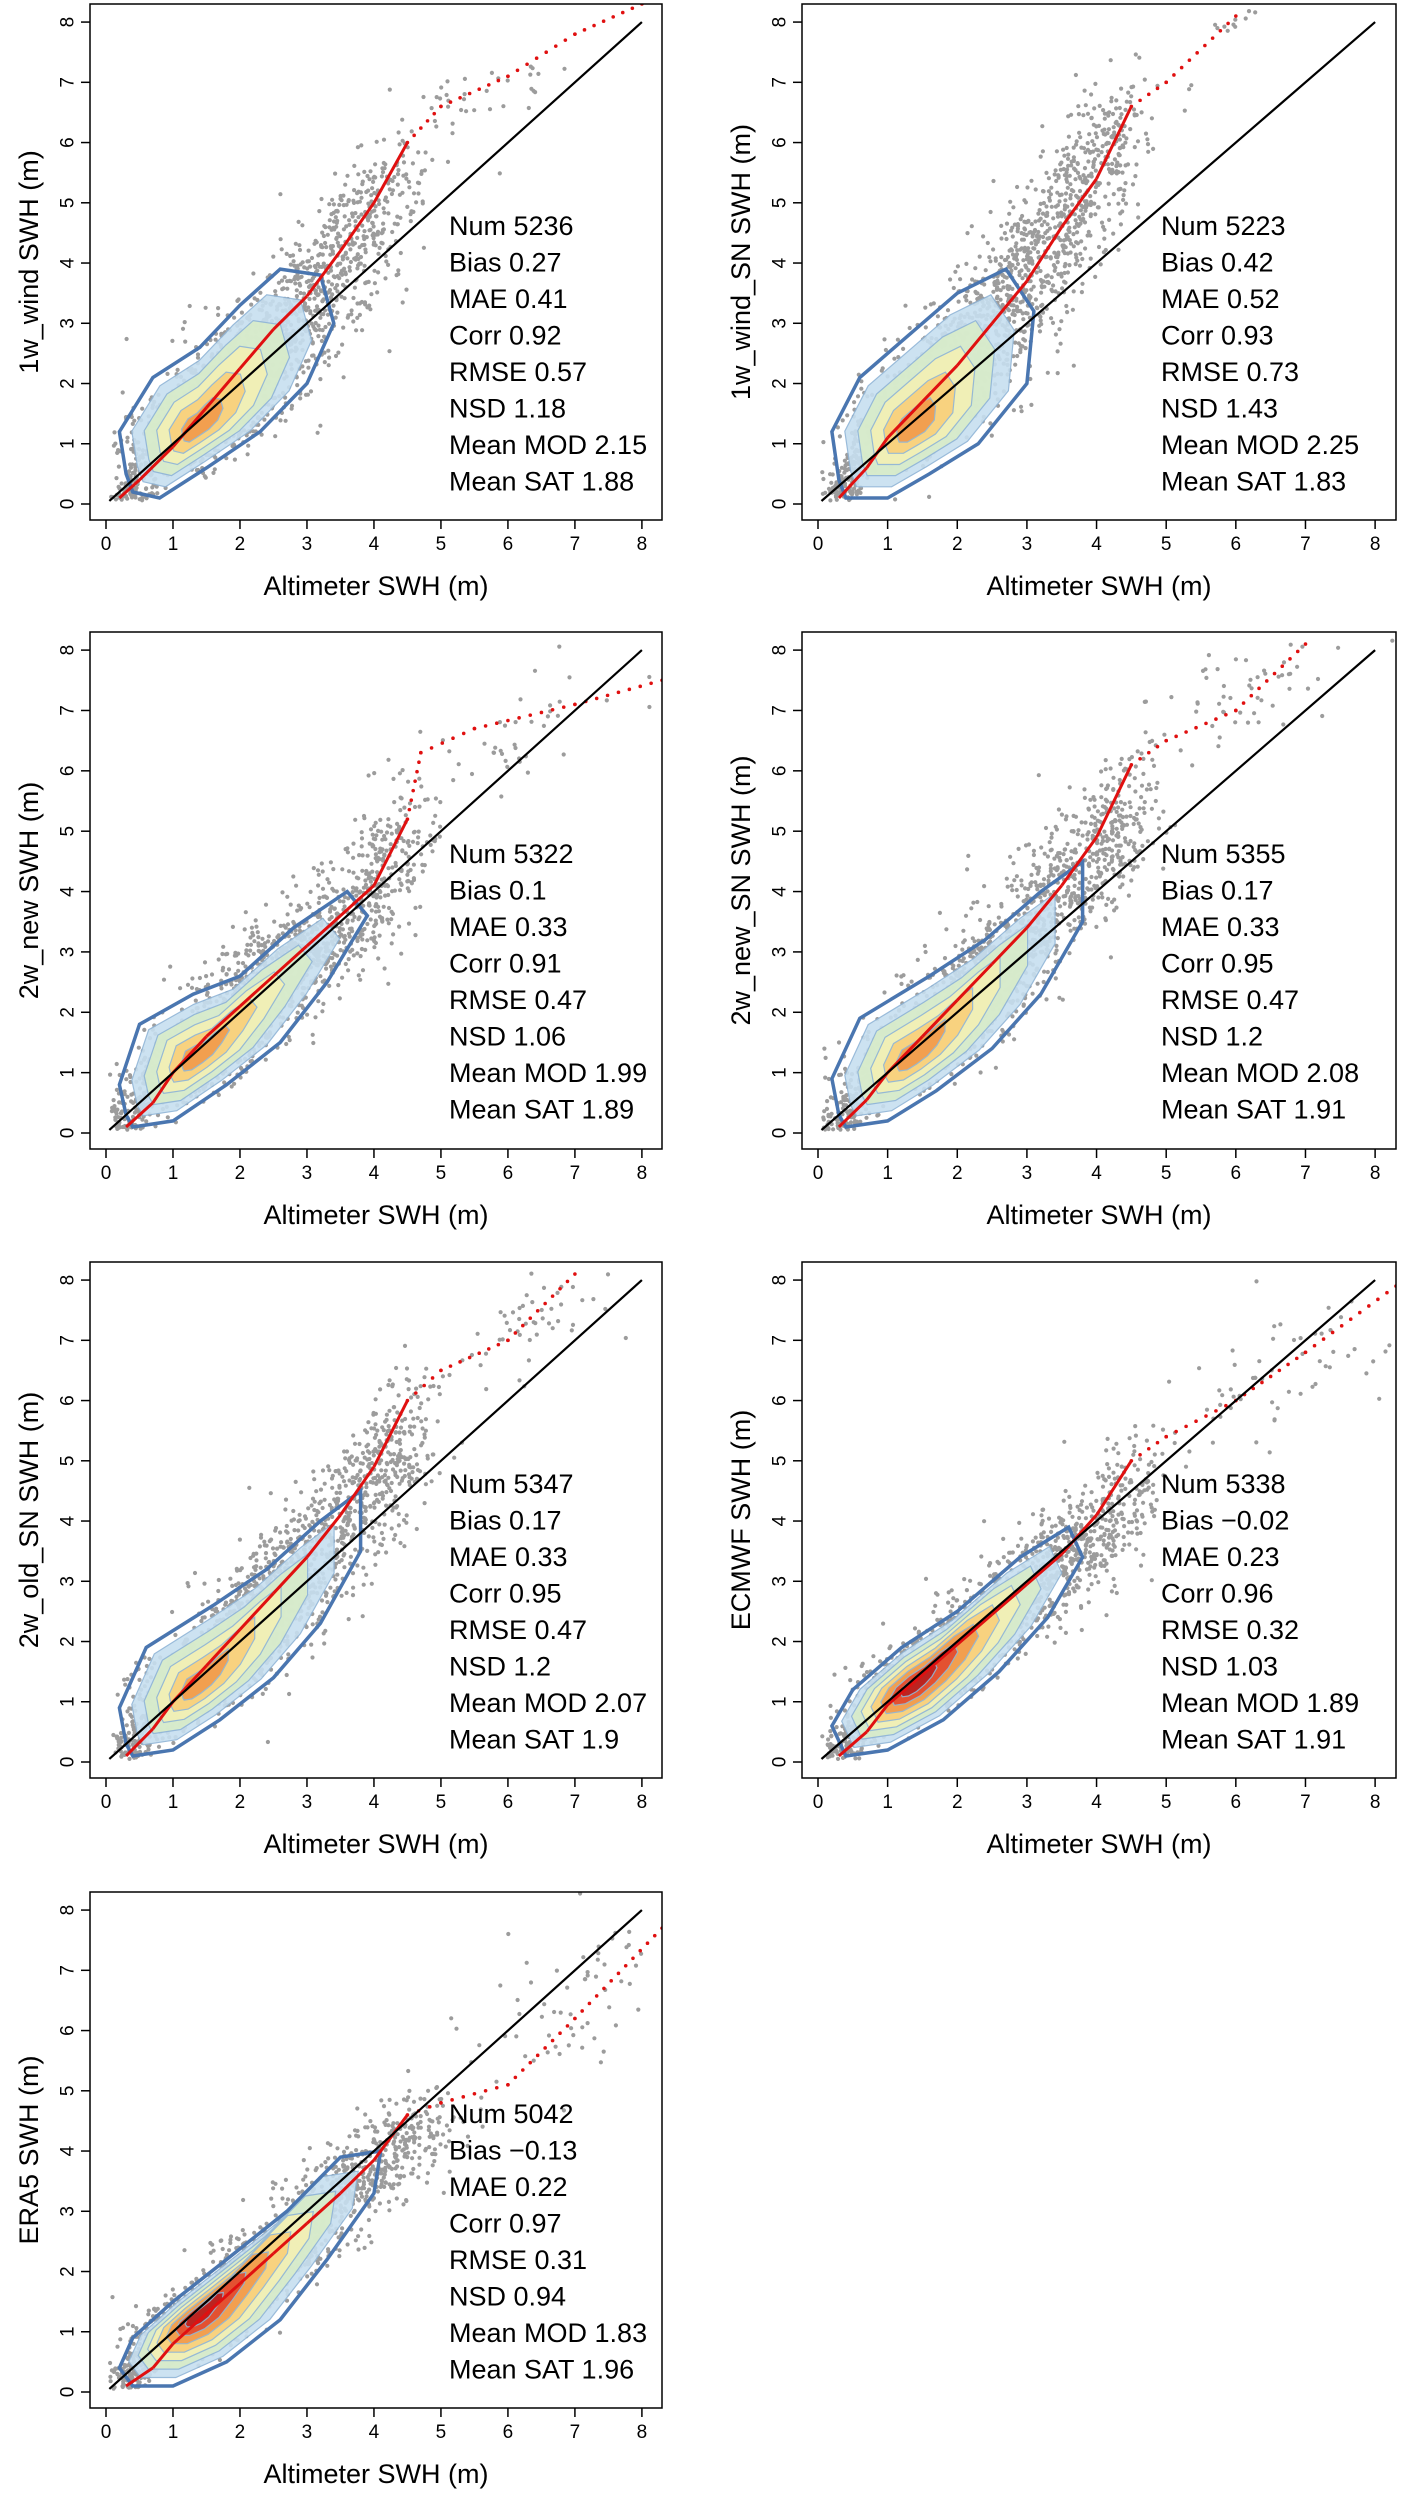 The image size is (1401, 2500). What do you see at coordinates (1098, 256) in the screenshot?
I see `plot-area` at bounding box center [1098, 256].